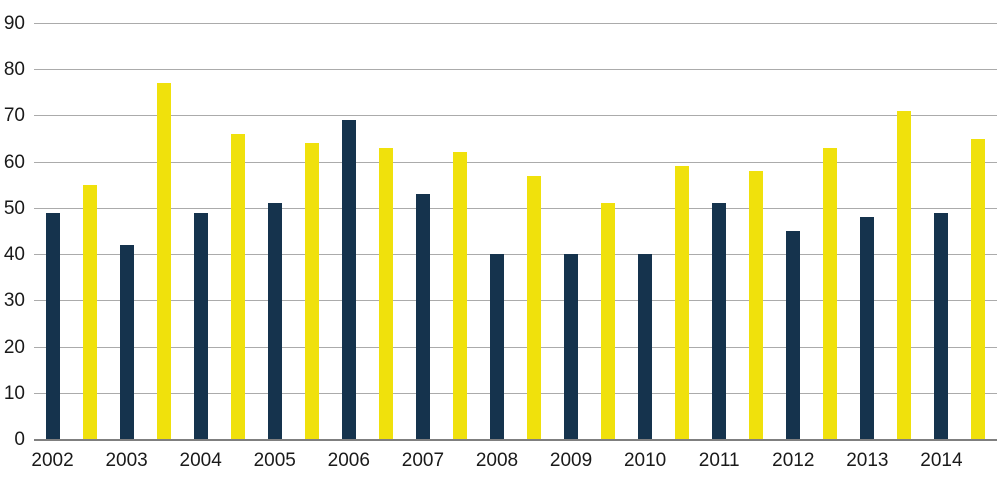 The image size is (1000, 486). What do you see at coordinates (978, 288) in the screenshot?
I see `bar-yellow-series-2014` at bounding box center [978, 288].